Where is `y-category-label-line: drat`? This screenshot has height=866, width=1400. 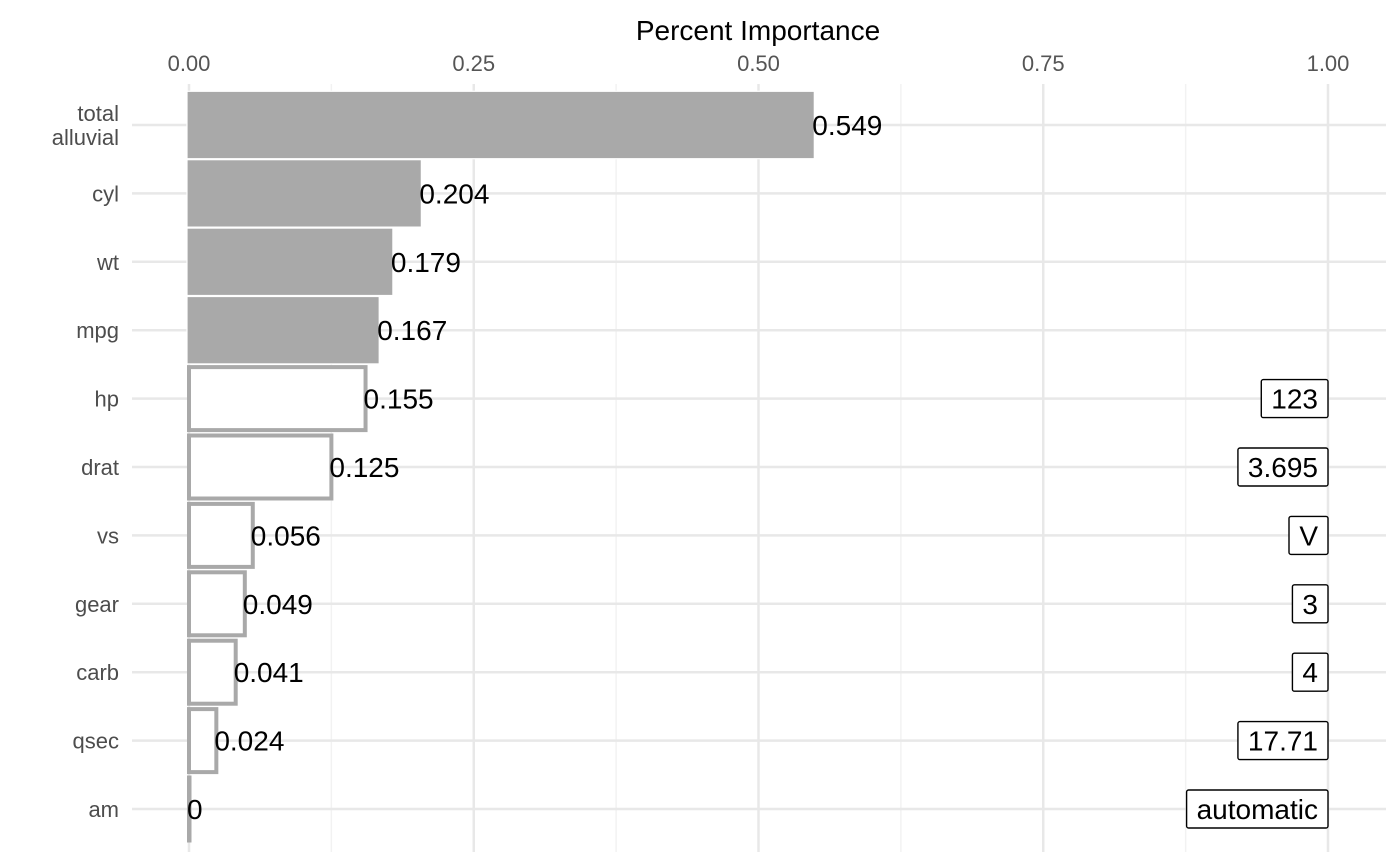
y-category-label-line: drat is located at coordinates (100, 467).